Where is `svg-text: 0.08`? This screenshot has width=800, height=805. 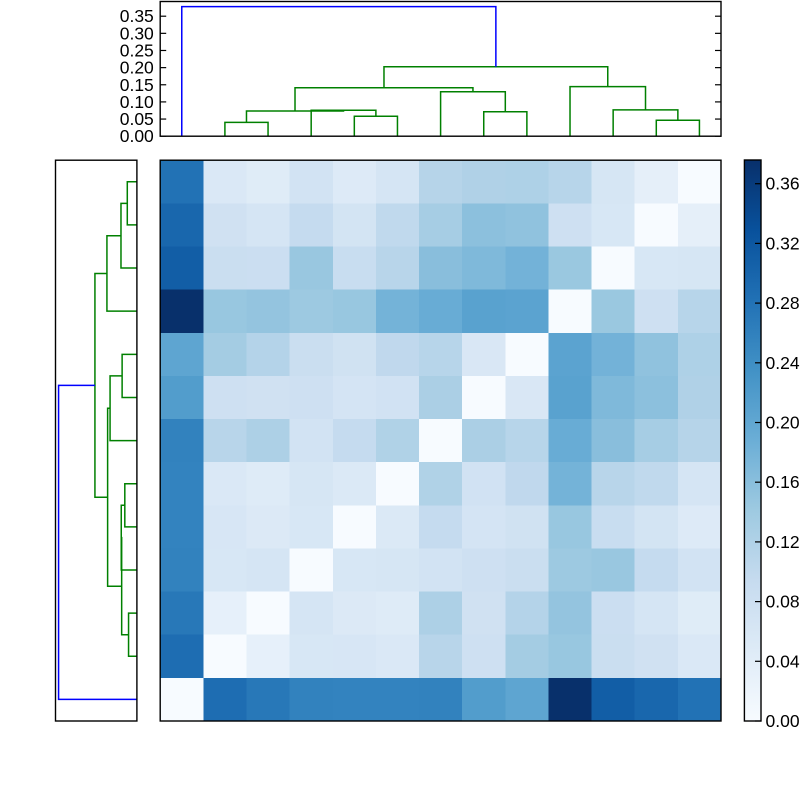
svg-text: 0.08 is located at coordinates (783, 602).